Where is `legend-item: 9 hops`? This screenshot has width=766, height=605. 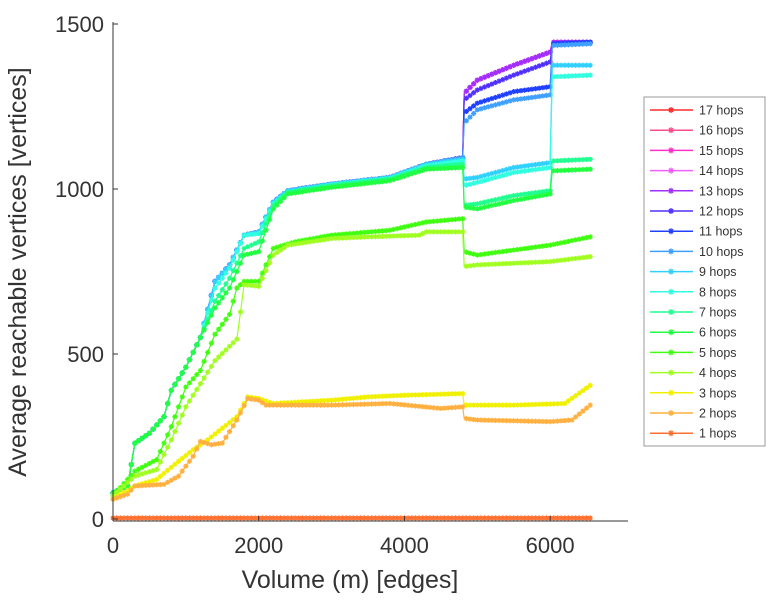
legend-item: 9 hops is located at coordinates (693, 272).